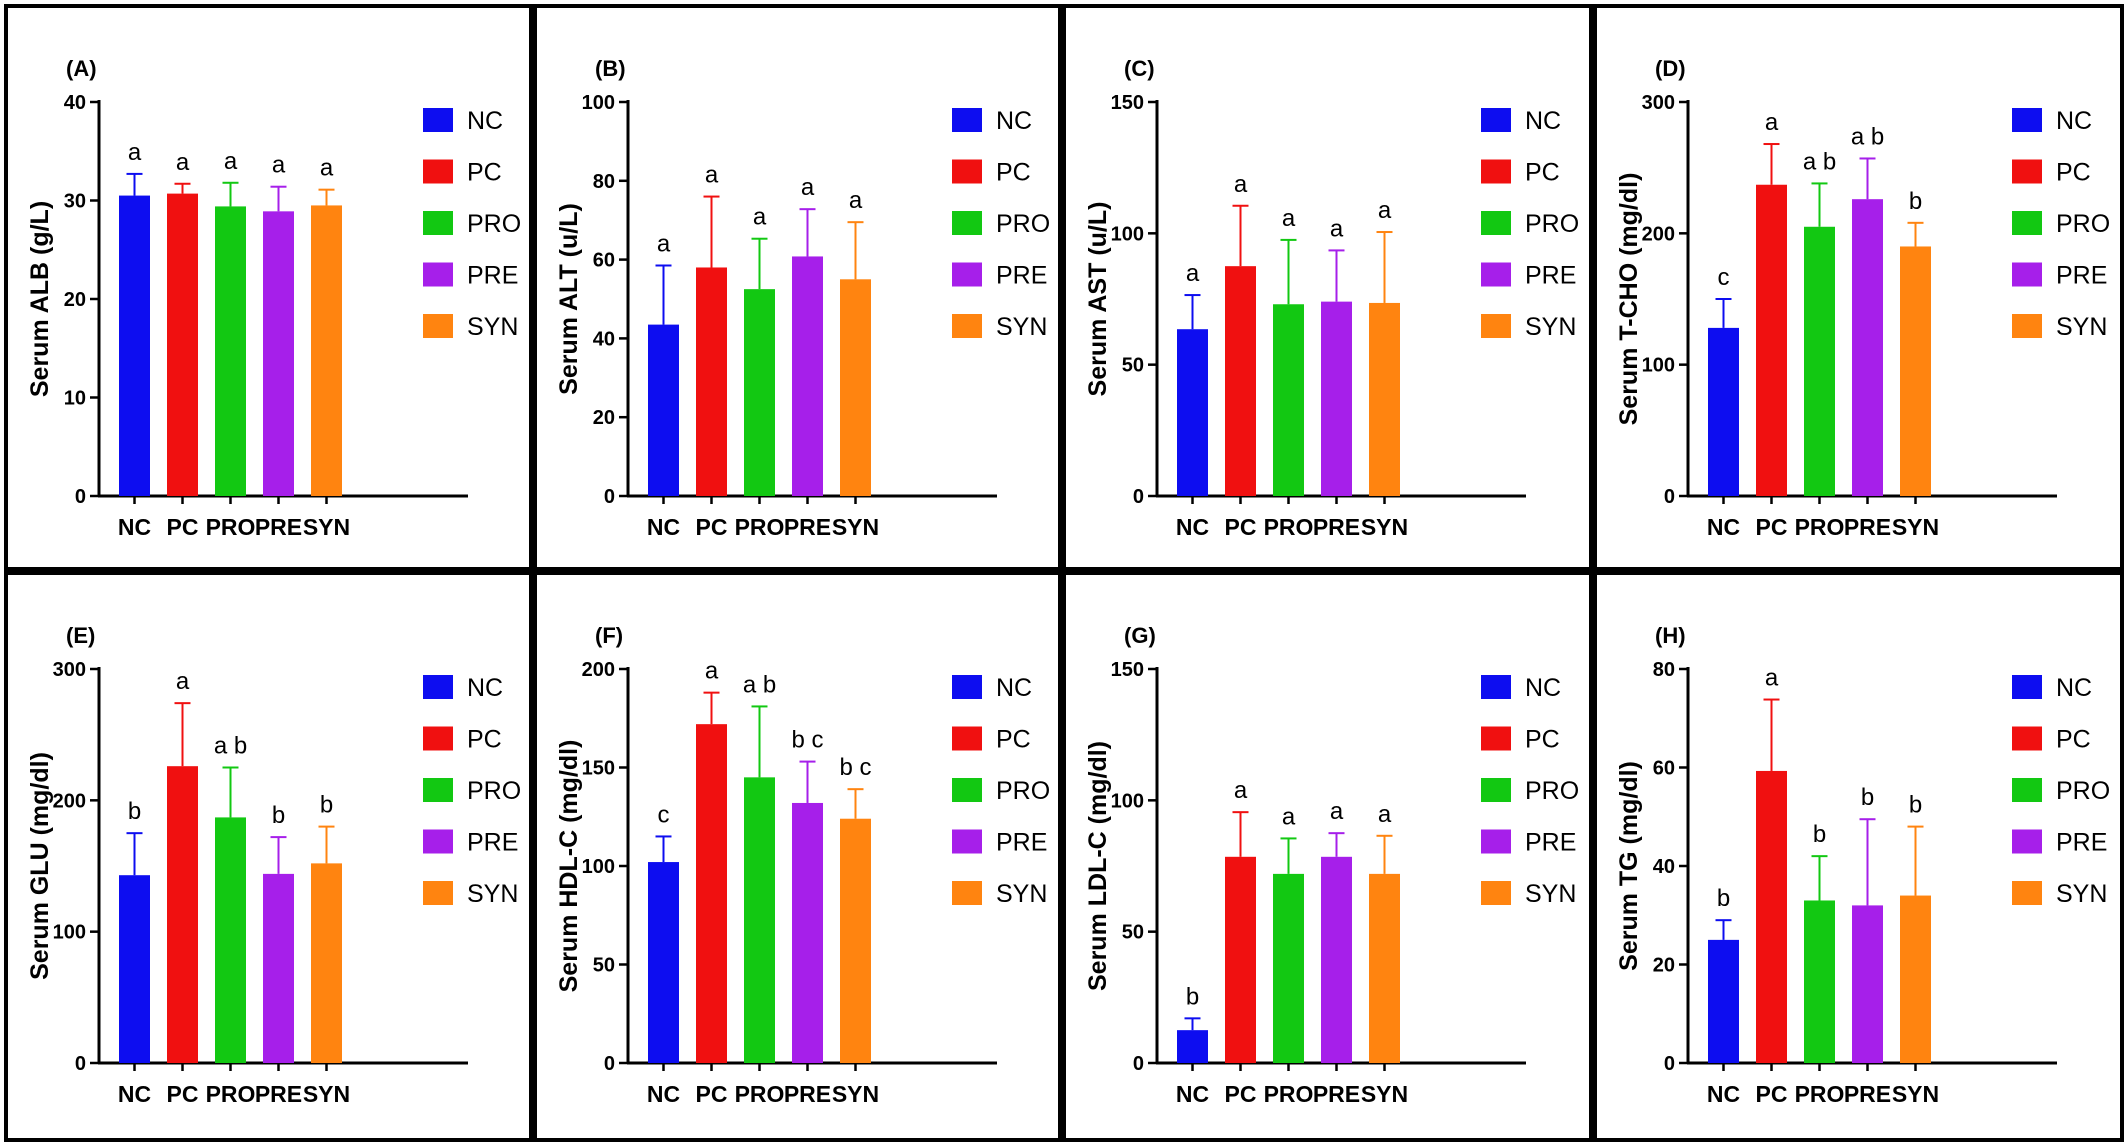  What do you see at coordinates (230, 940) in the screenshot?
I see `bar-pro` at bounding box center [230, 940].